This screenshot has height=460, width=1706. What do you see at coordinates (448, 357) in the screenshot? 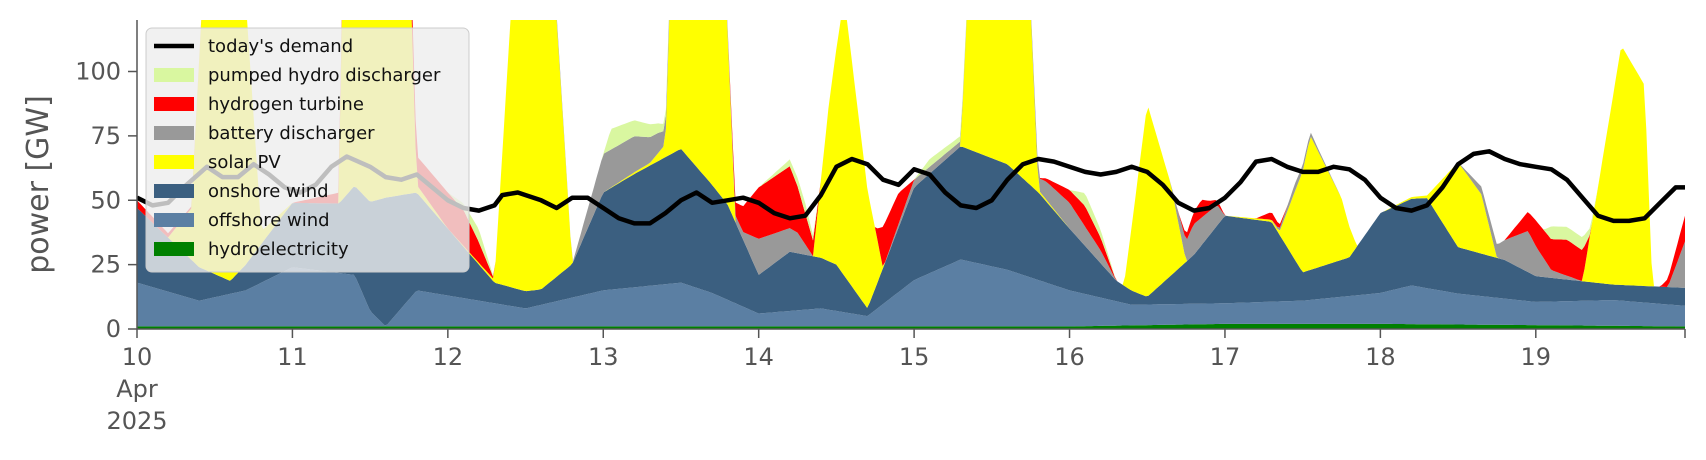
I see `x-tick-label: 12` at bounding box center [448, 357].